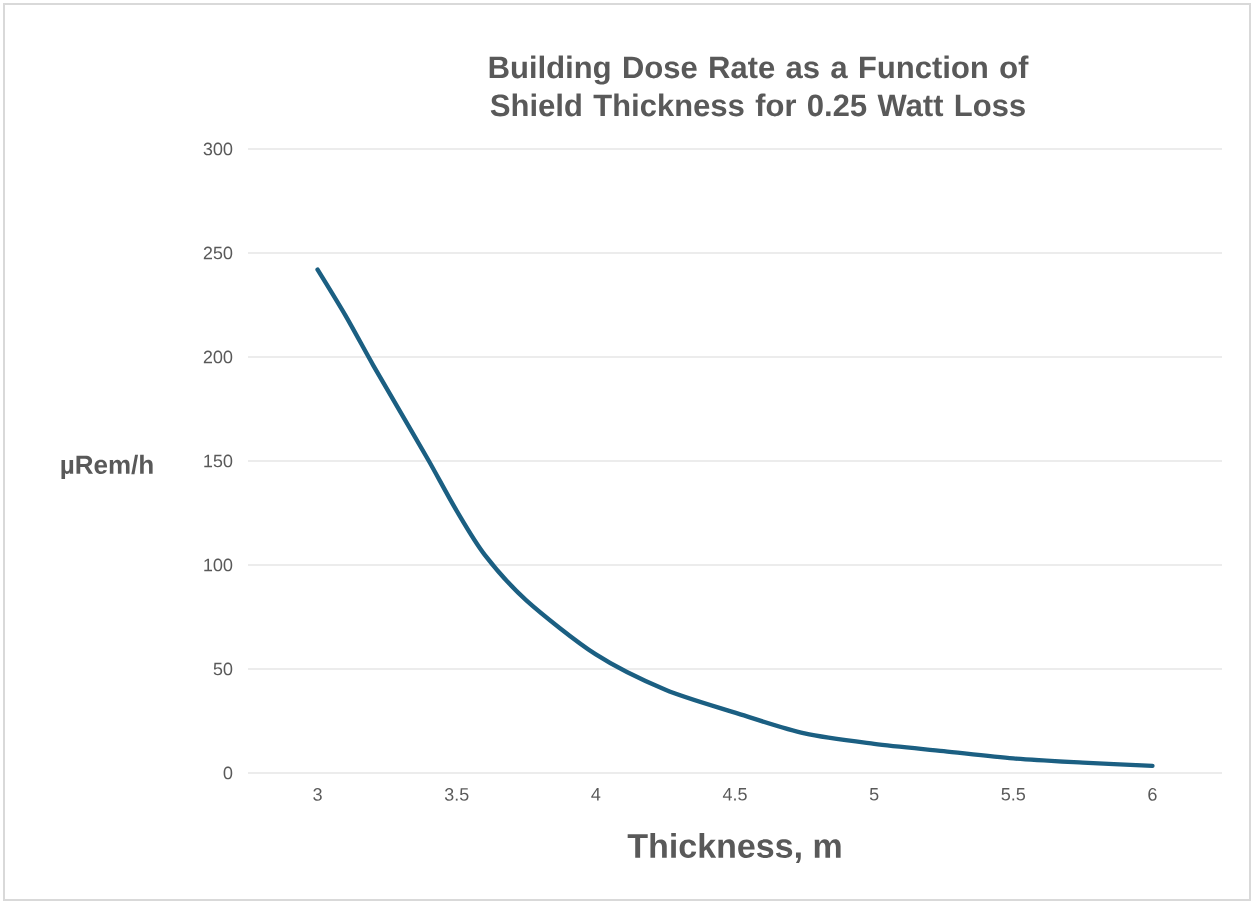 This screenshot has height=903, width=1253. Describe the element at coordinates (218, 149) in the screenshot. I see `y-tick-label: 300` at that location.